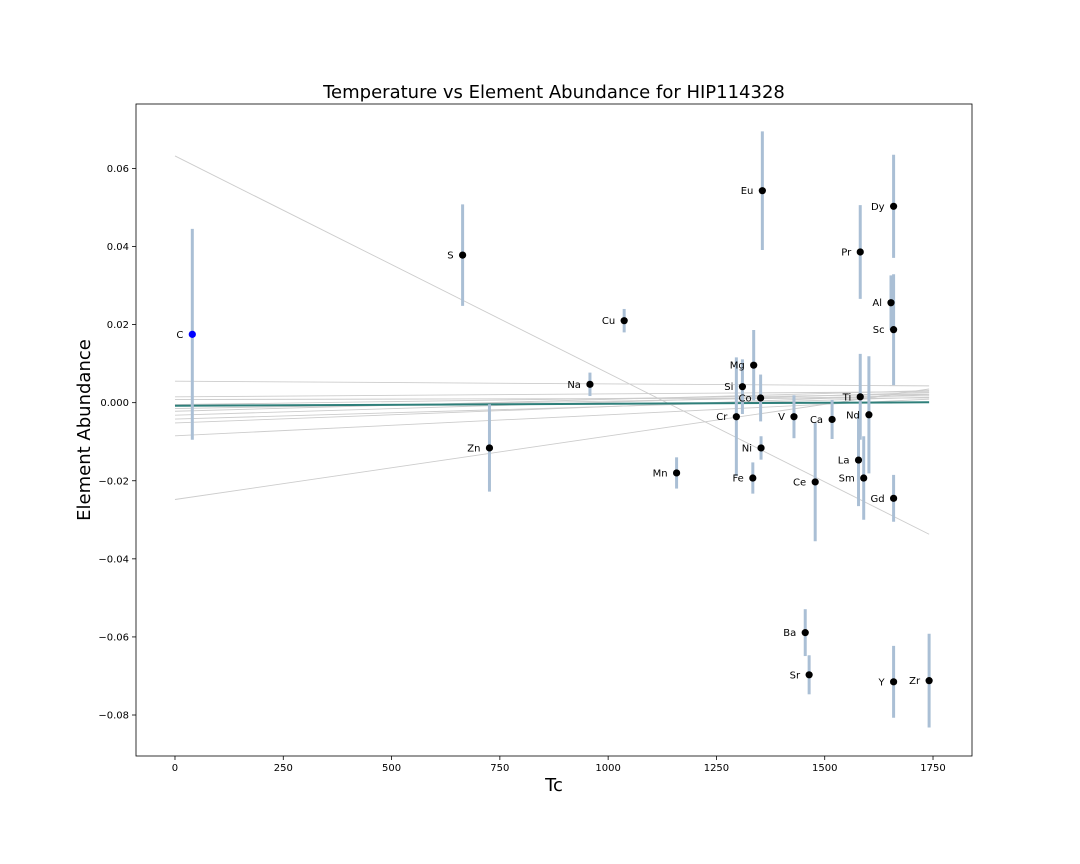 The image size is (1080, 864). I want to click on y-tick-label-2: 0.02, so click(118, 325).